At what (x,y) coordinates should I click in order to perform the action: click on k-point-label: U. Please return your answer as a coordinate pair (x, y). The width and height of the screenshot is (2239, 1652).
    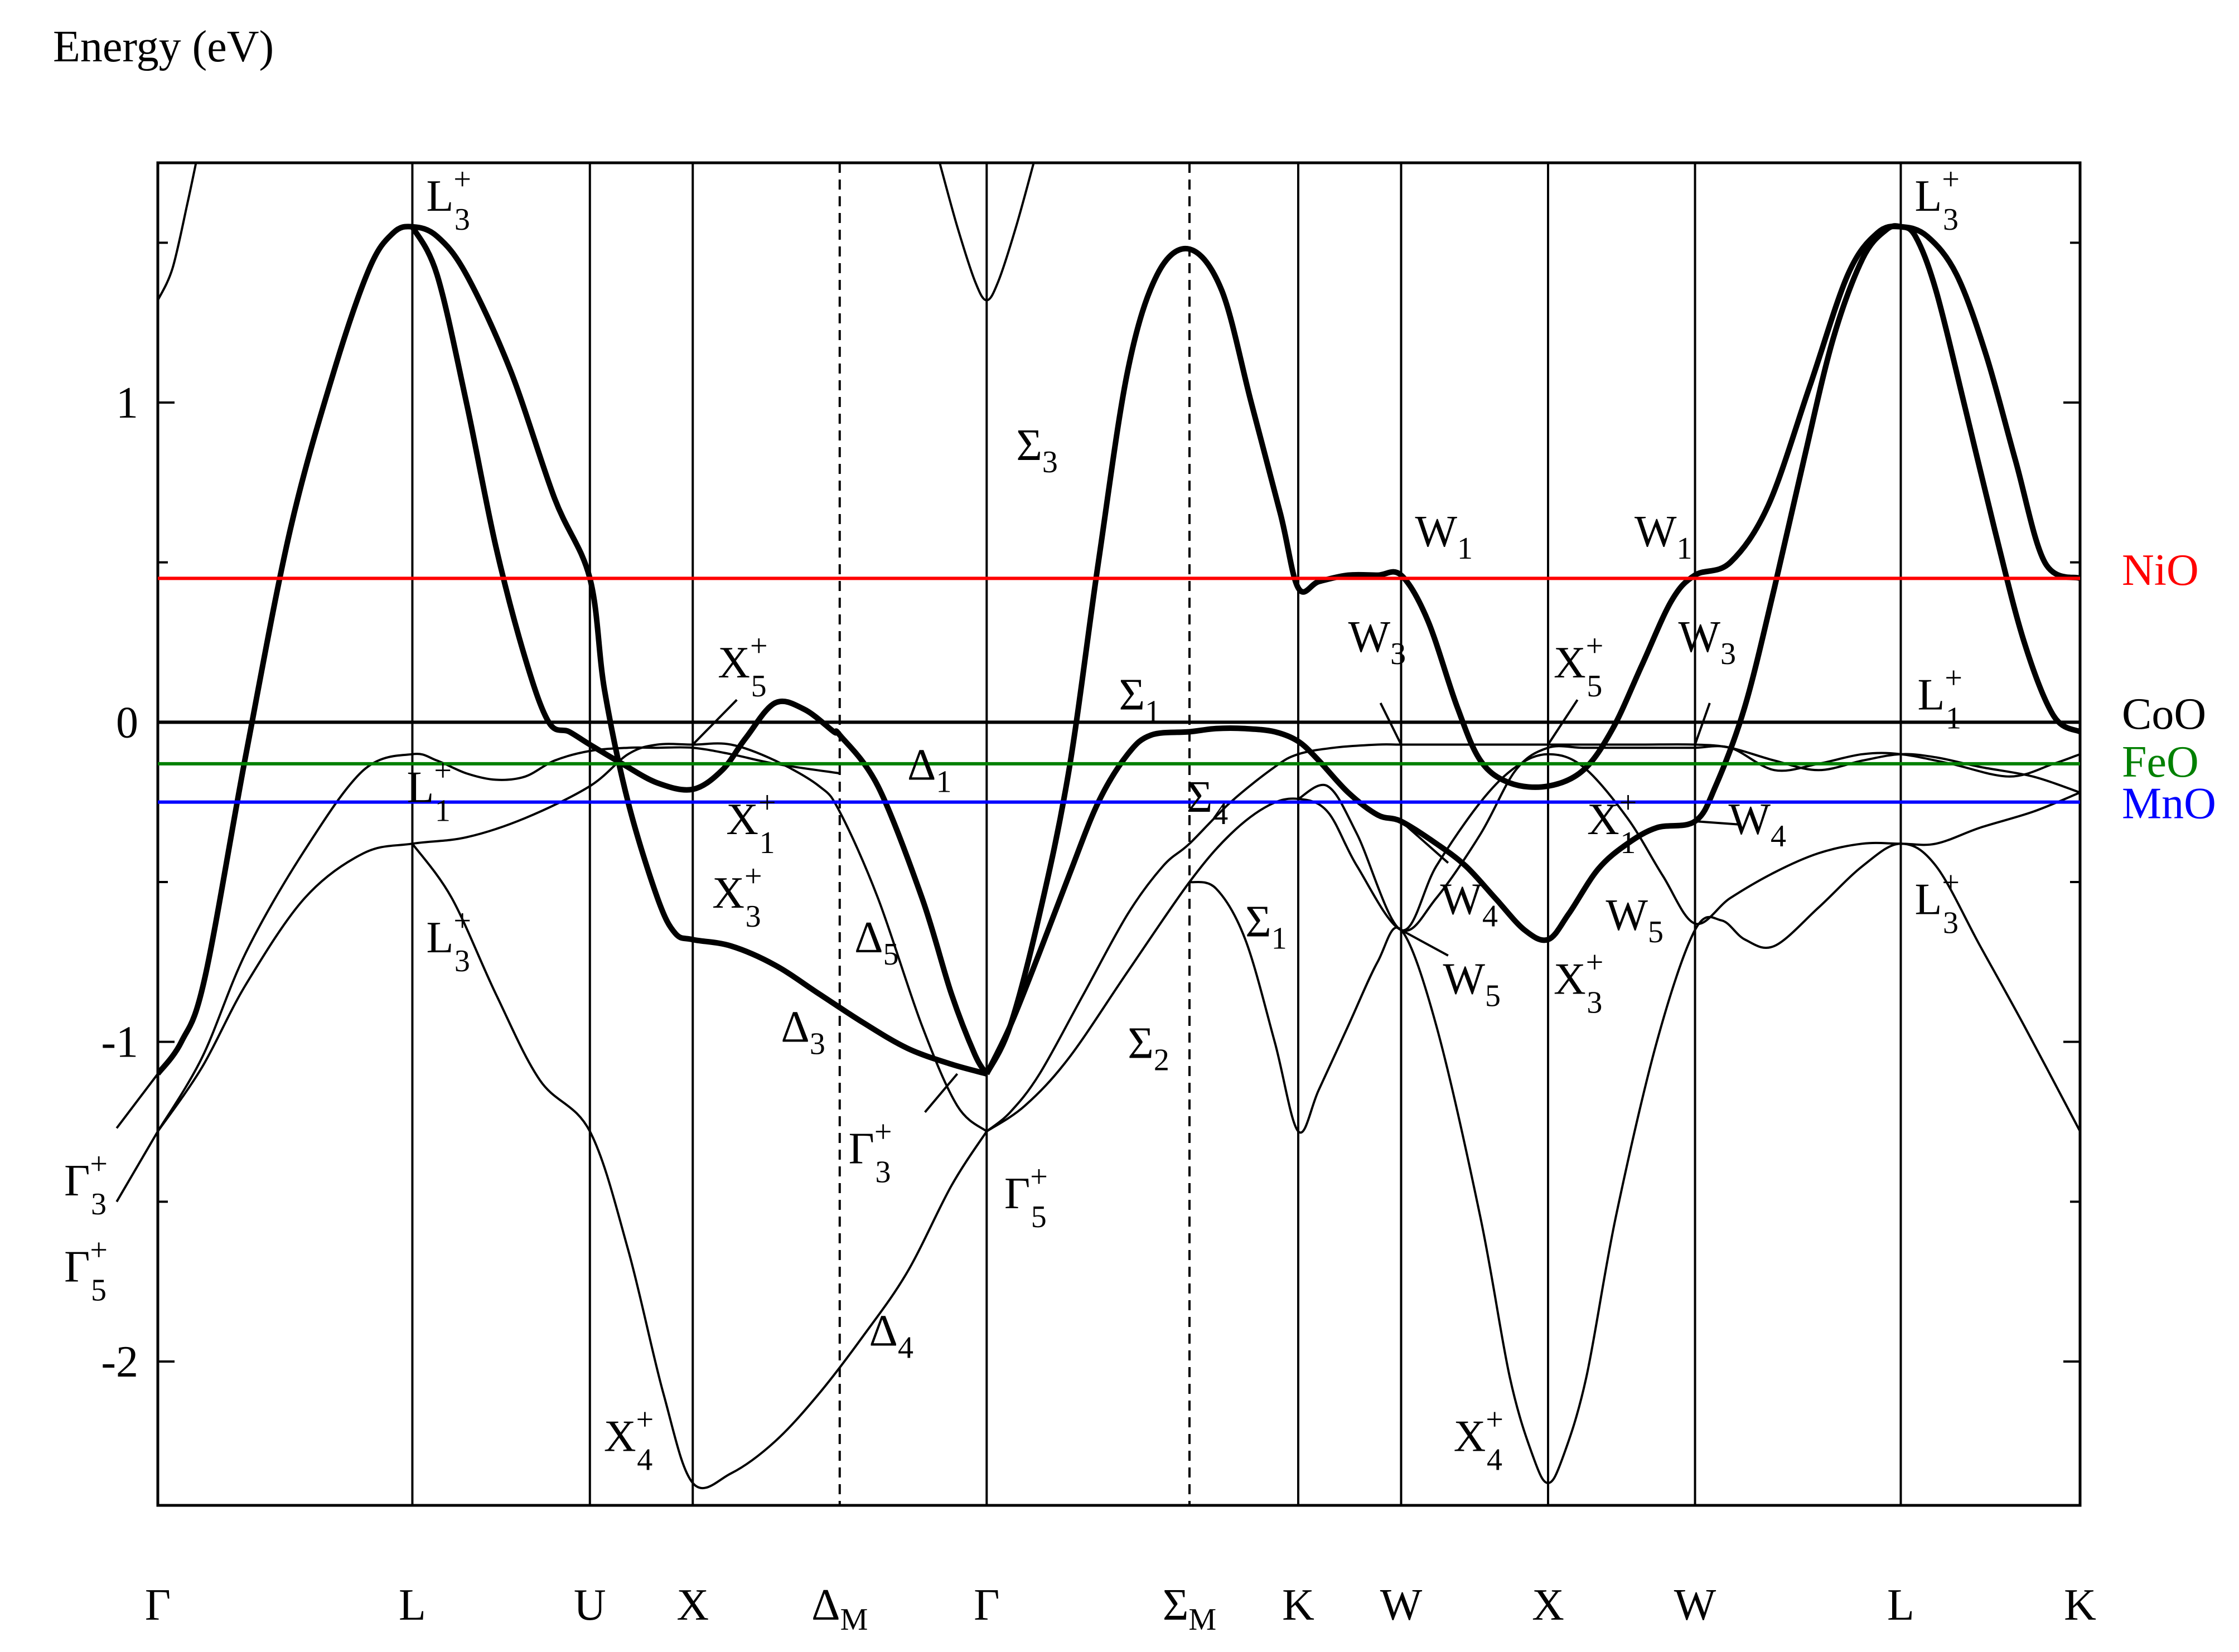
    Looking at the image, I should click on (590, 1605).